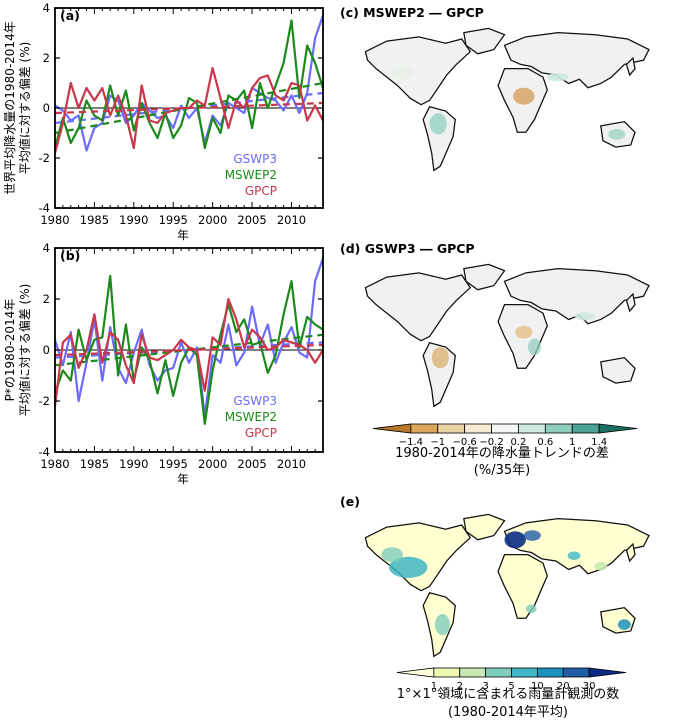 This screenshot has height=728, width=680. What do you see at coordinates (465, 442) in the screenshot?
I see `colorbar-tick-label: −0.6` at bounding box center [465, 442].